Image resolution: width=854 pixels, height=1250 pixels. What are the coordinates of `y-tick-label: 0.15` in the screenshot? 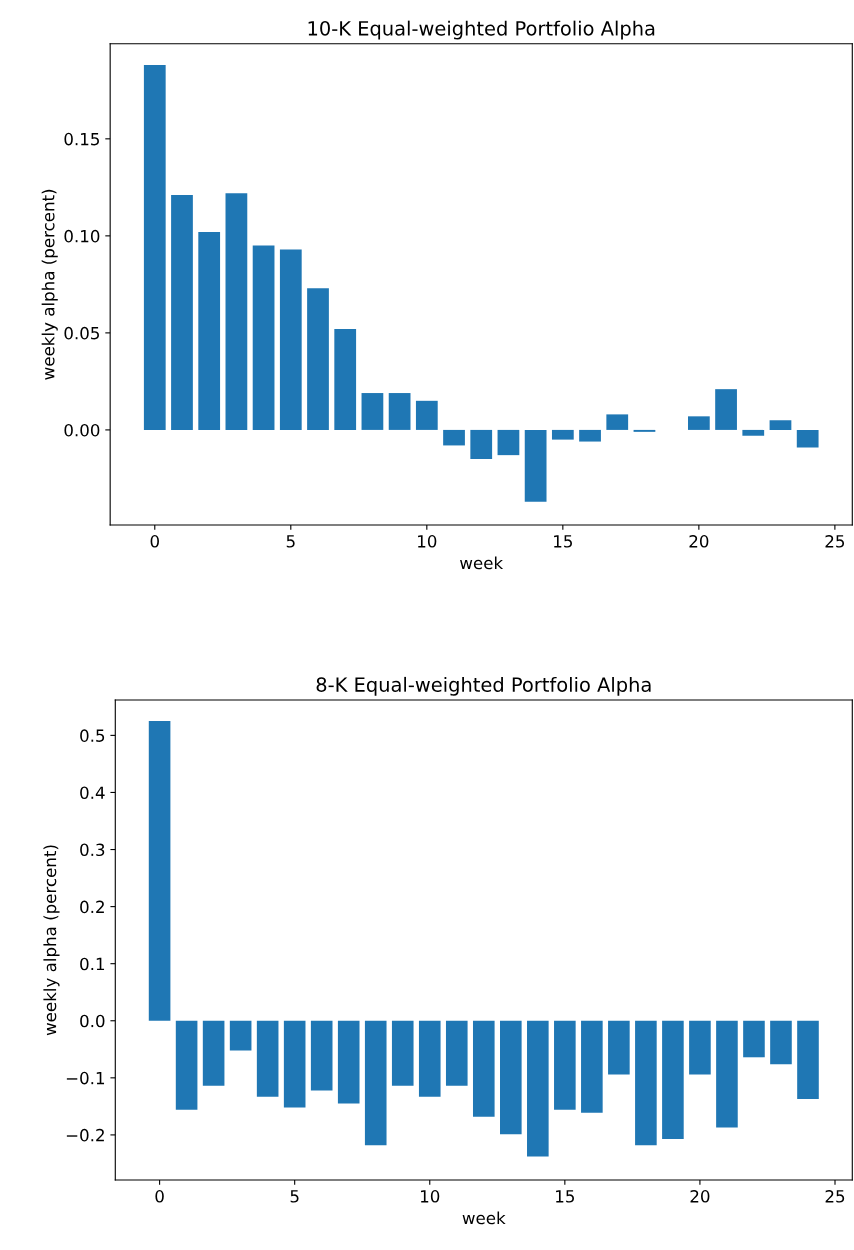 It's located at (81, 139).